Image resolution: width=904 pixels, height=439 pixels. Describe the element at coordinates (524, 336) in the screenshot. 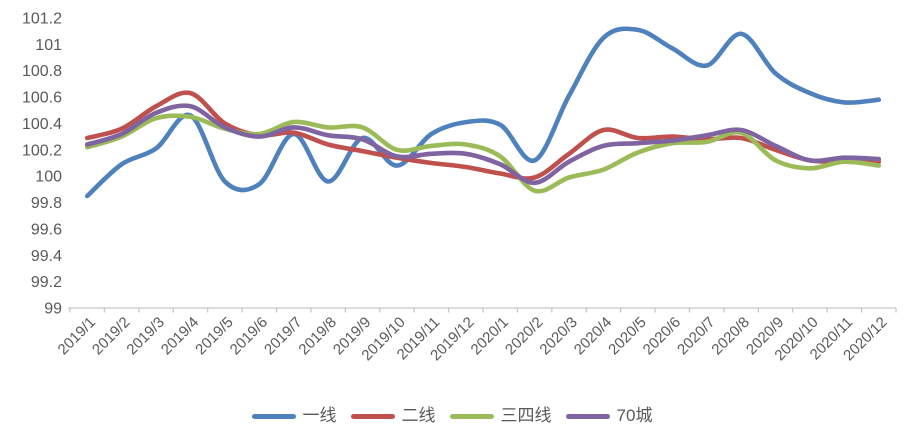

I see `x-axis-label: 2020/2` at that location.